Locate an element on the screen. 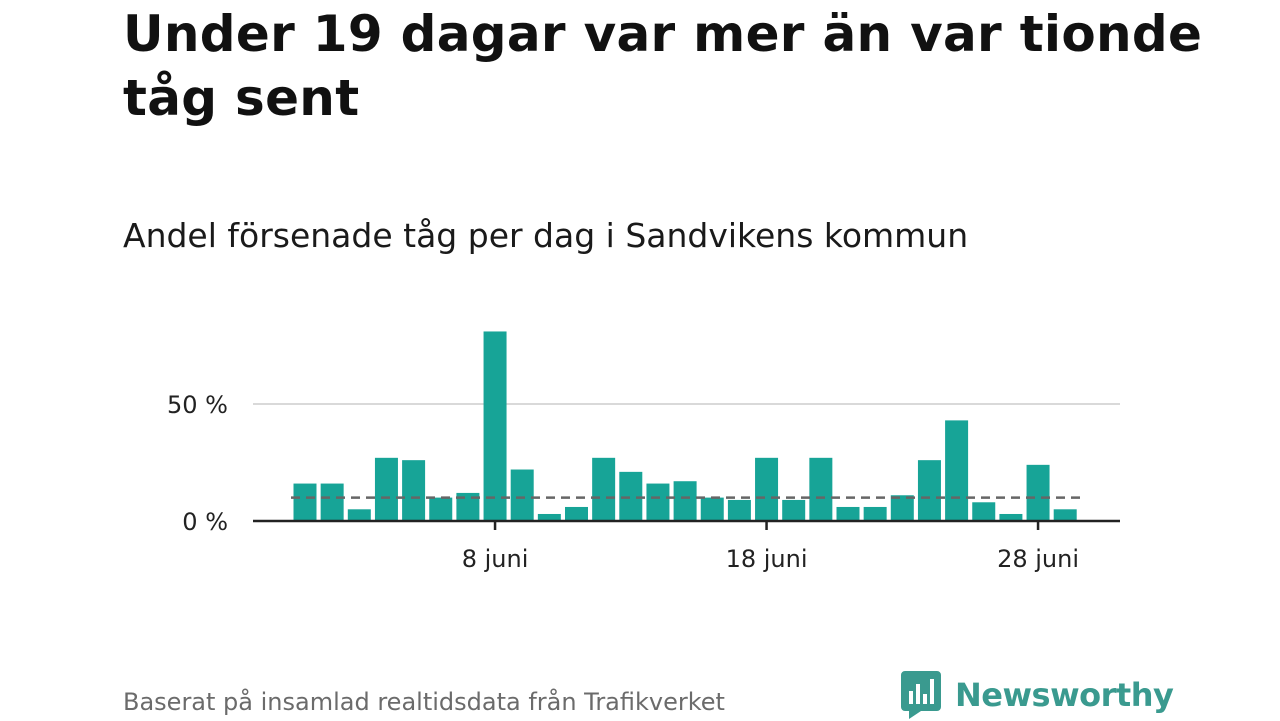  x-tick-label: 28 juni is located at coordinates (1038, 559).